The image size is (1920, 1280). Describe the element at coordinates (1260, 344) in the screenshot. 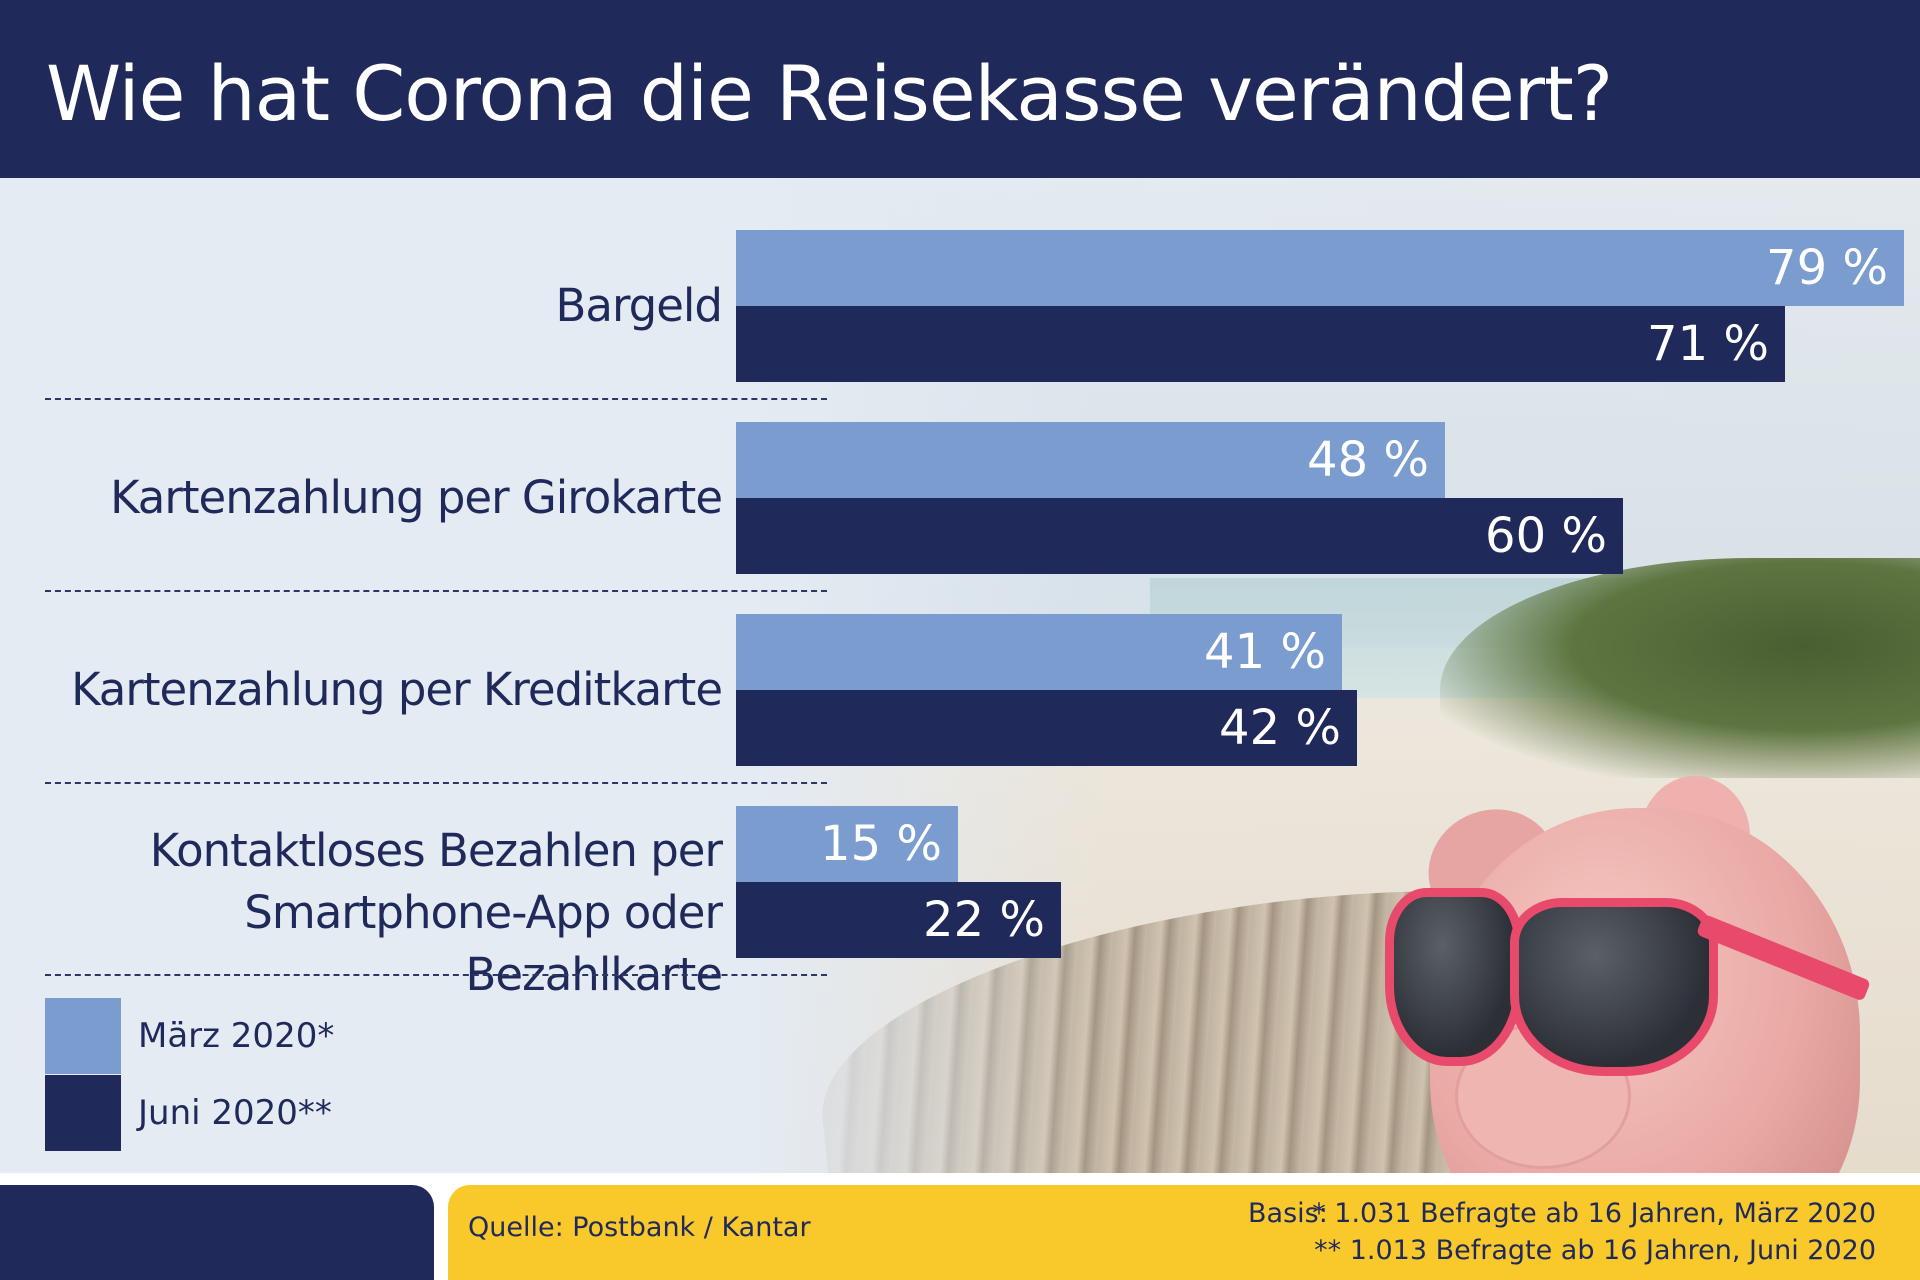

I see `bar-june-1: 71 %` at that location.